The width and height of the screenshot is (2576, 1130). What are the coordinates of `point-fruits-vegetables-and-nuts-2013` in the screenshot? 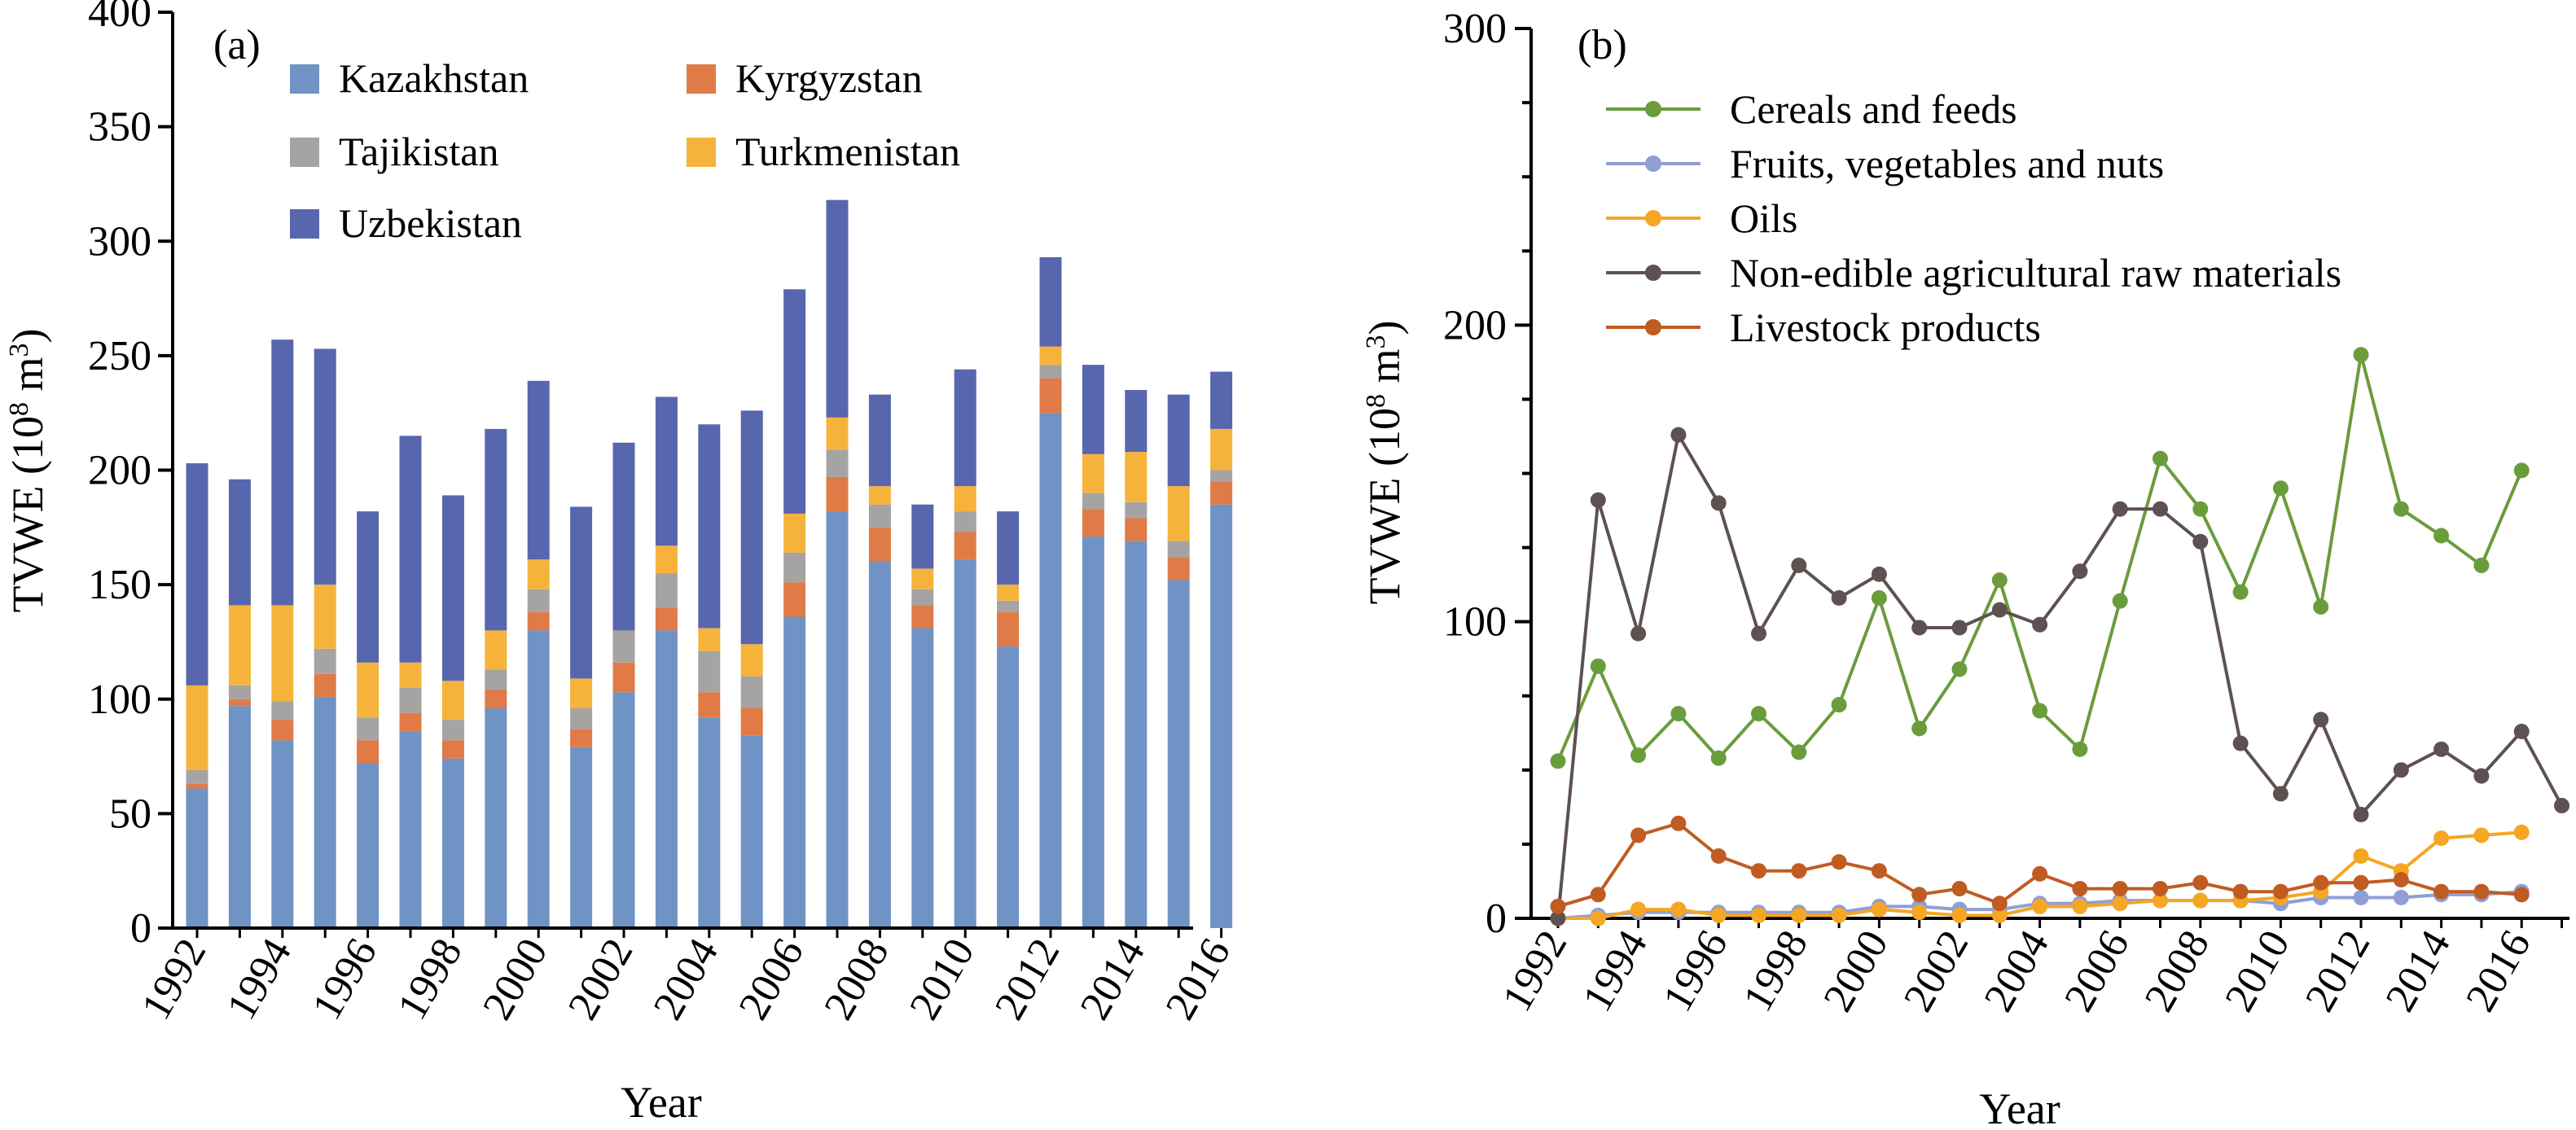 It's located at (2401, 897).